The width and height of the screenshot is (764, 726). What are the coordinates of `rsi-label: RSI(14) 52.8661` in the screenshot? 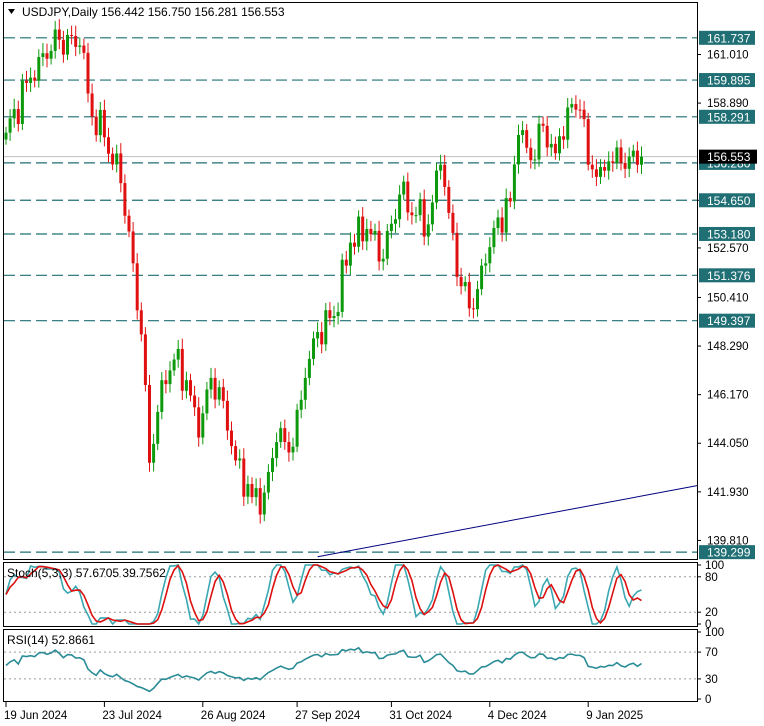 It's located at (51, 640).